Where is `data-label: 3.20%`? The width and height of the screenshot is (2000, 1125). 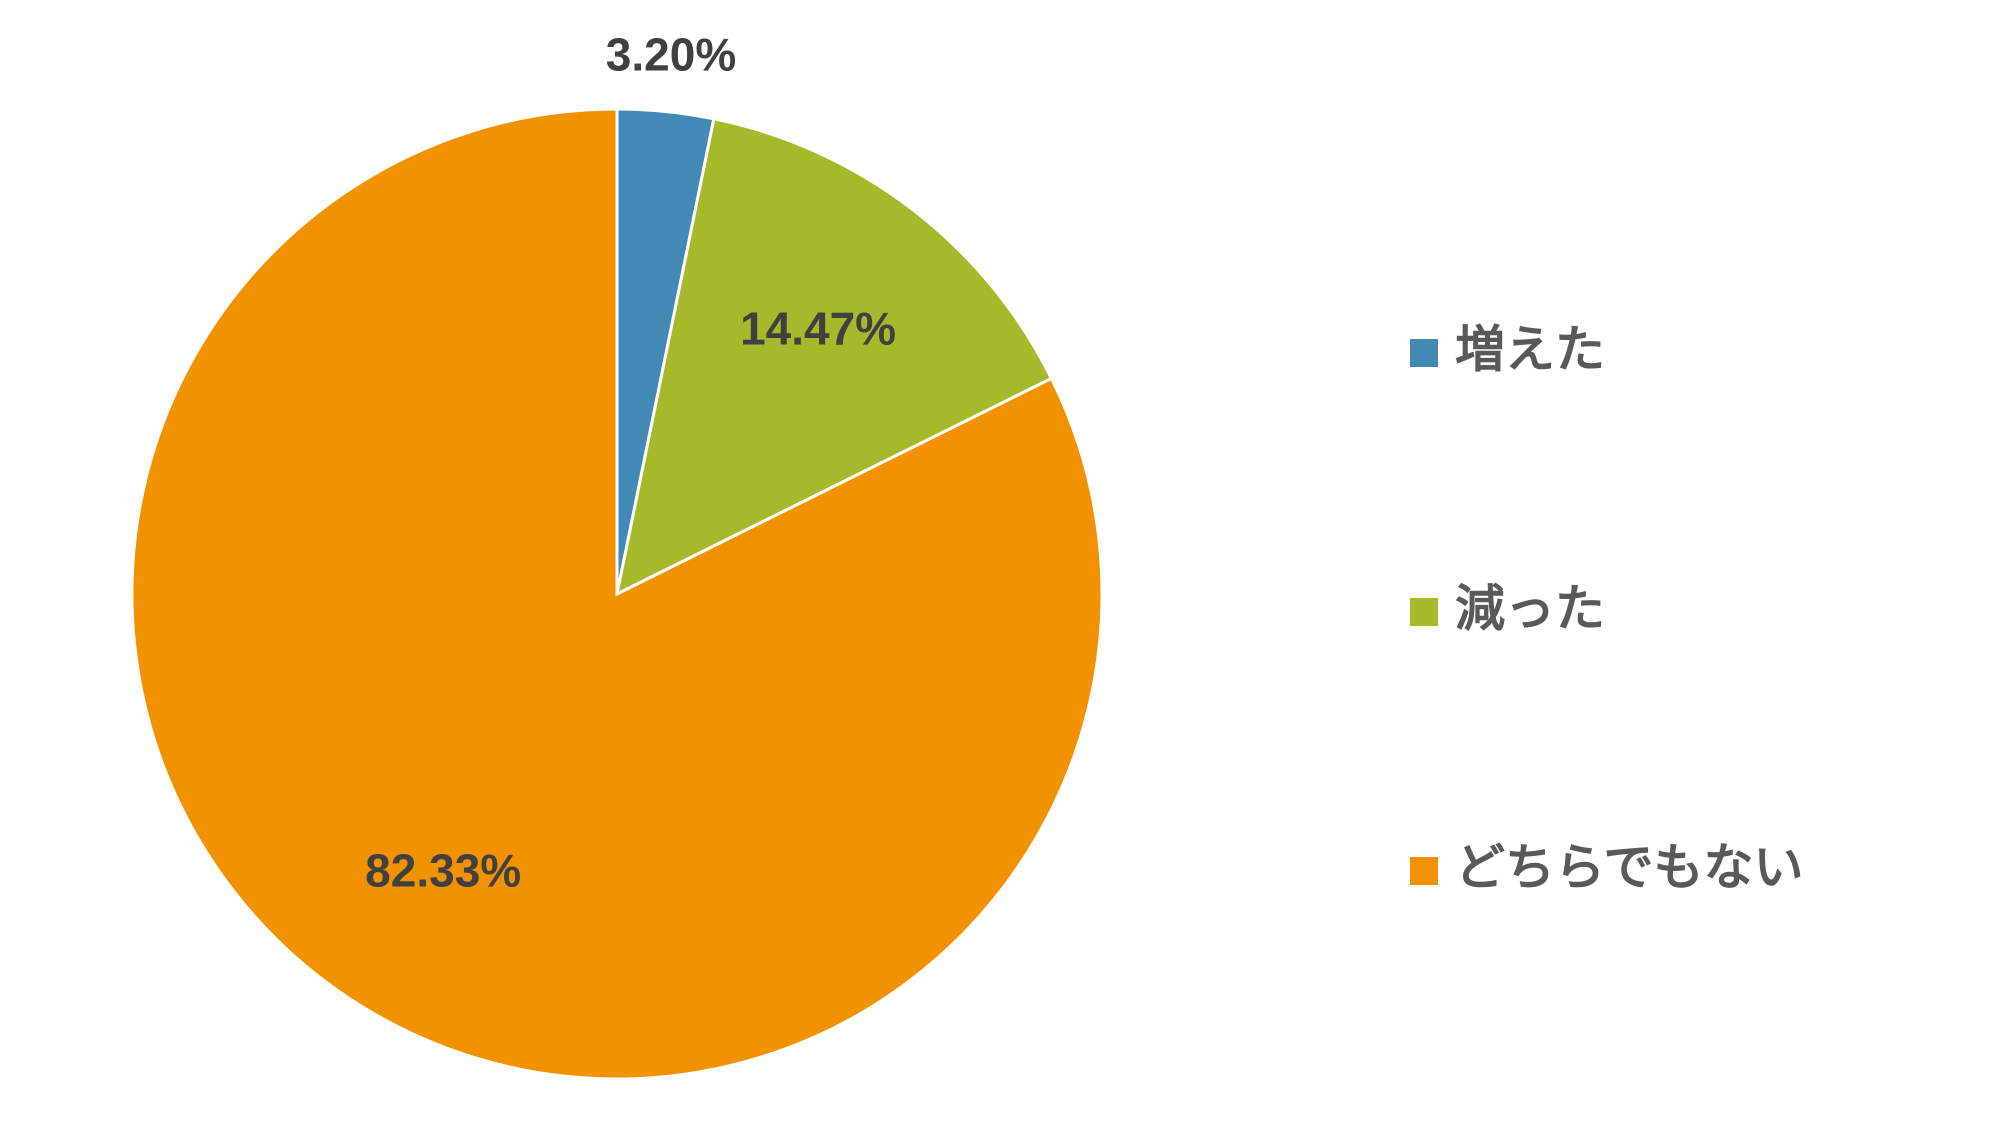 data-label: 3.20% is located at coordinates (671, 55).